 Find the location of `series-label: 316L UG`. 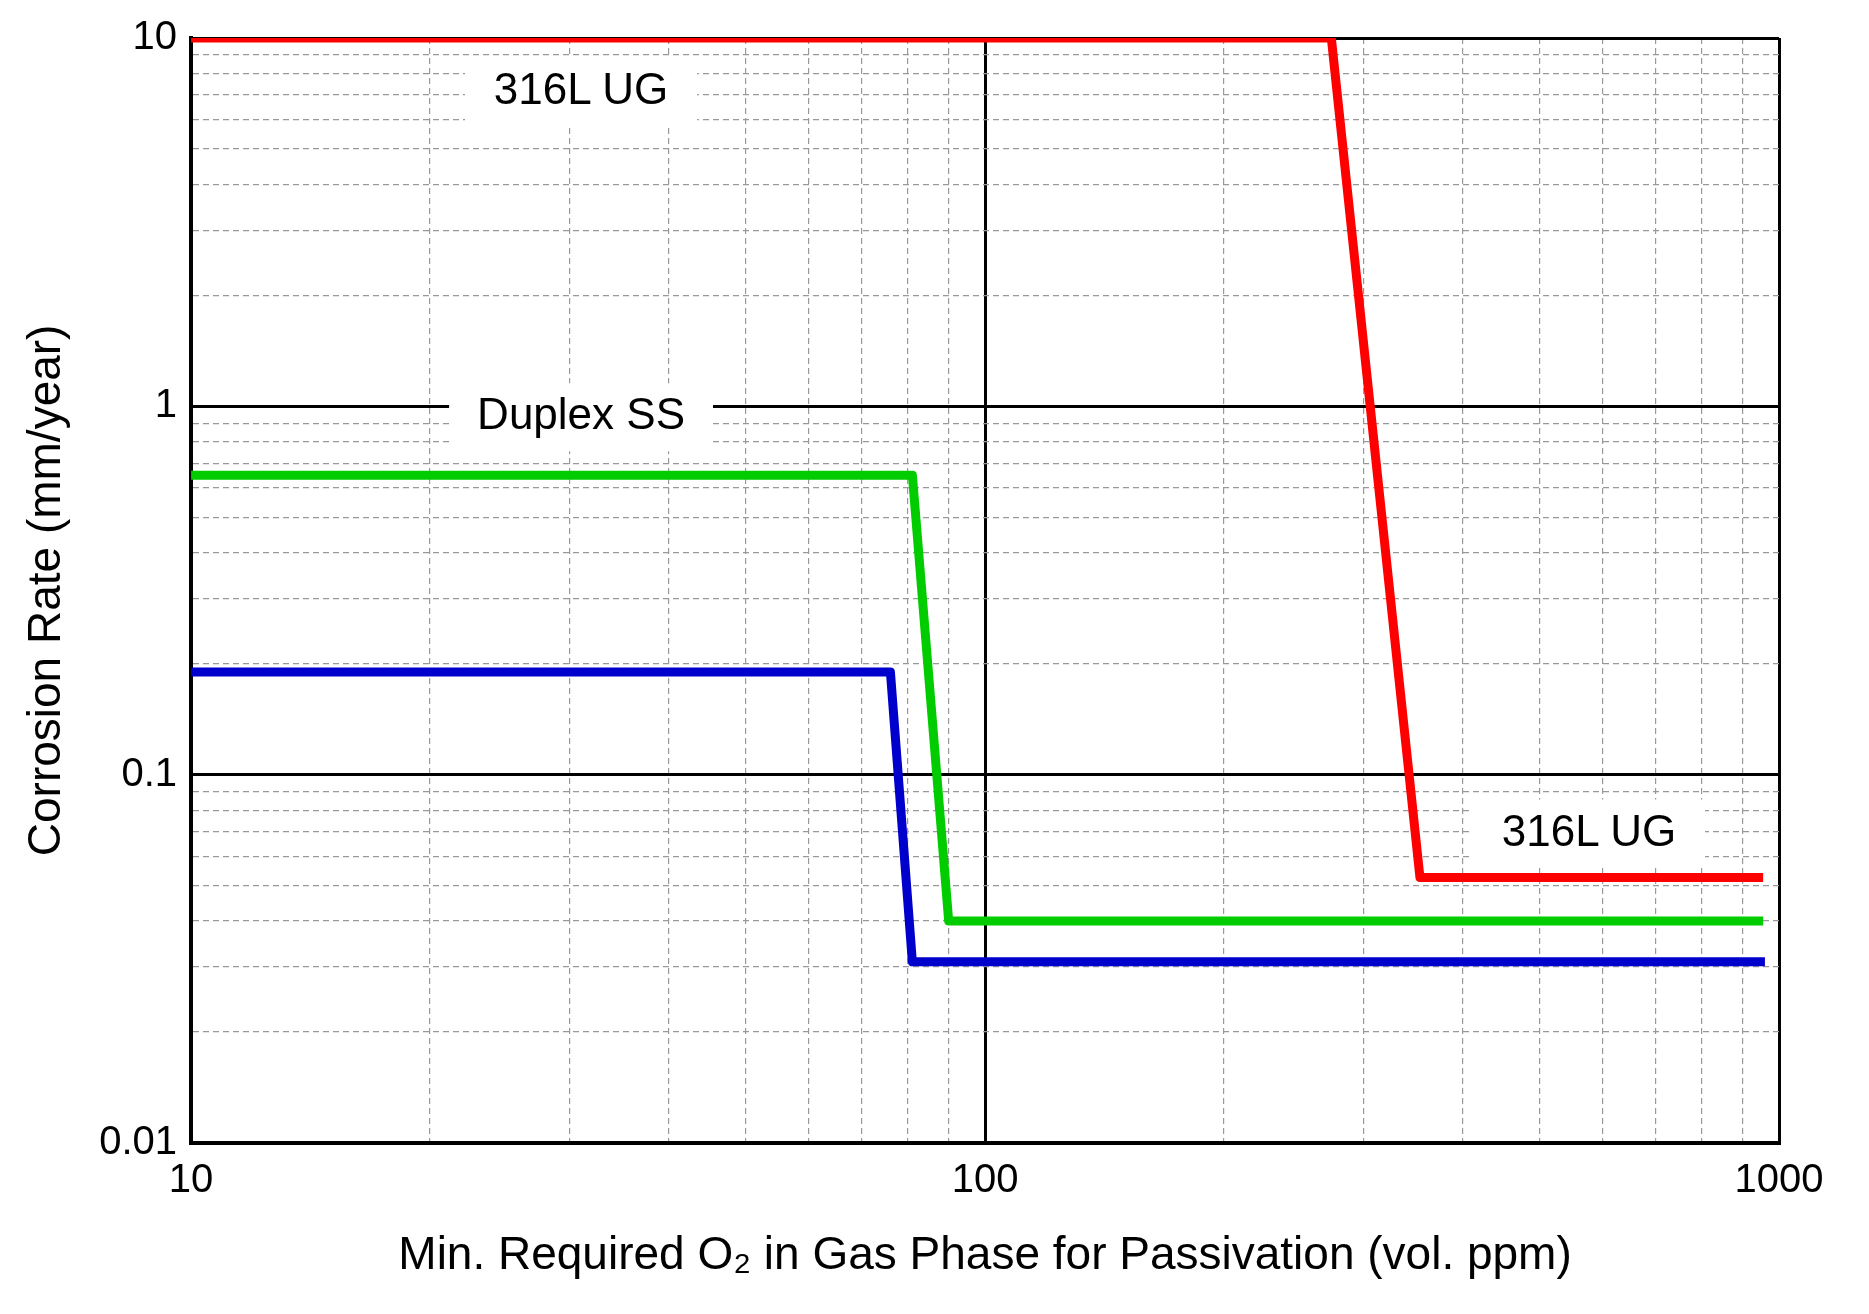

series-label: 316L UG is located at coordinates (581, 89).